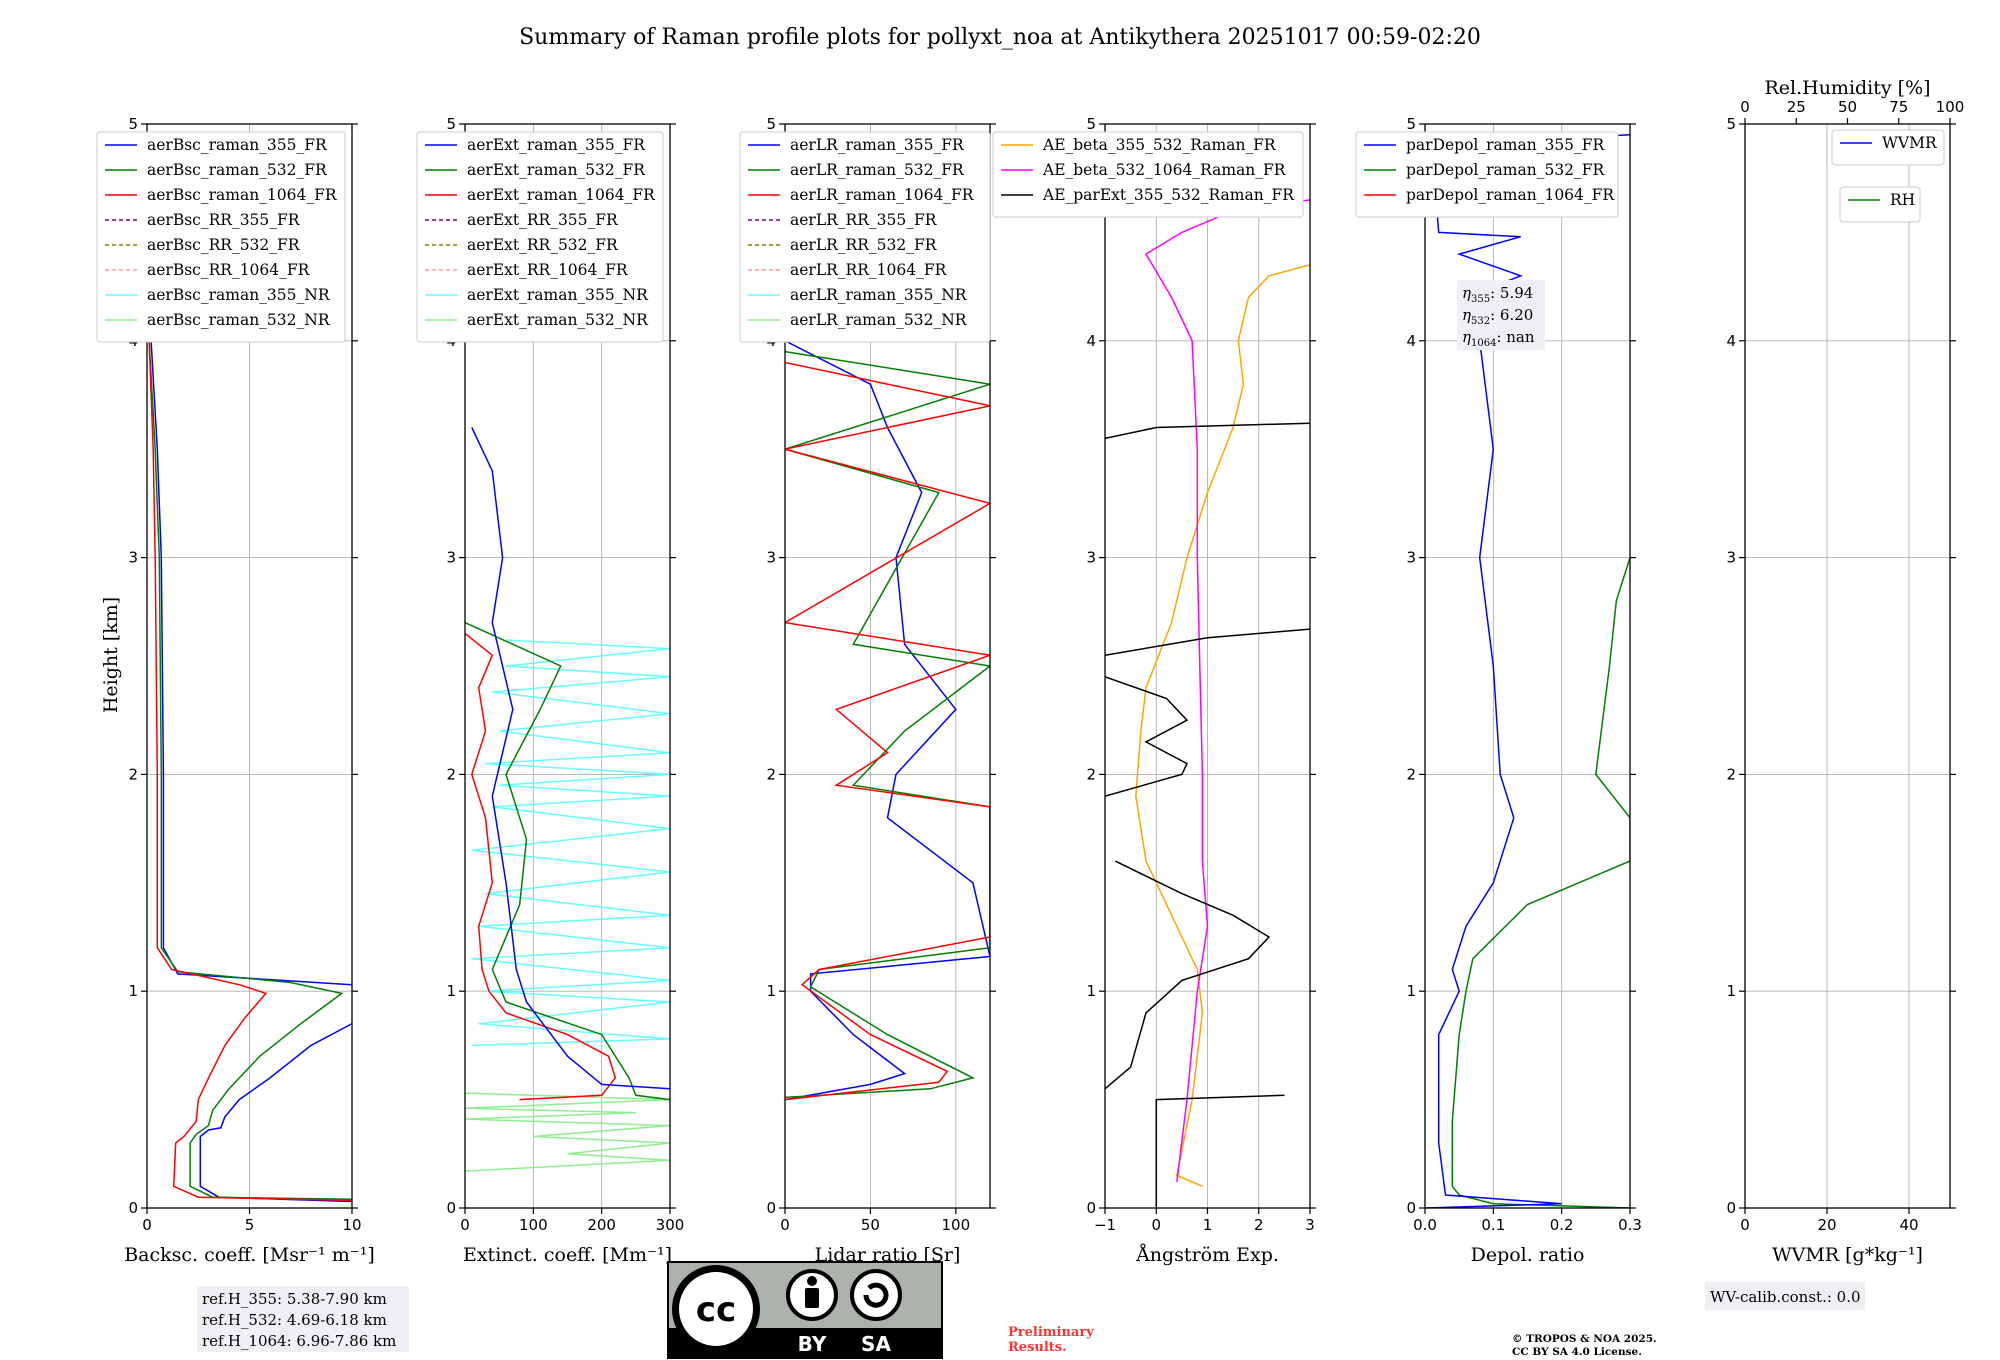 Image resolution: width=2000 pixels, height=1360 pixels. What do you see at coordinates (812, 1298) in the screenshot?
I see `by-icon-body` at bounding box center [812, 1298].